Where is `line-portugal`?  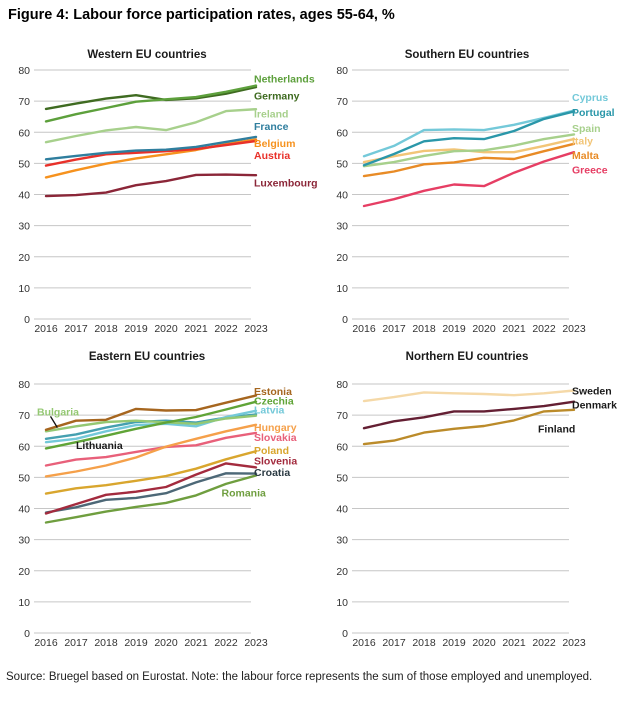 line-portugal is located at coordinates (469, 138).